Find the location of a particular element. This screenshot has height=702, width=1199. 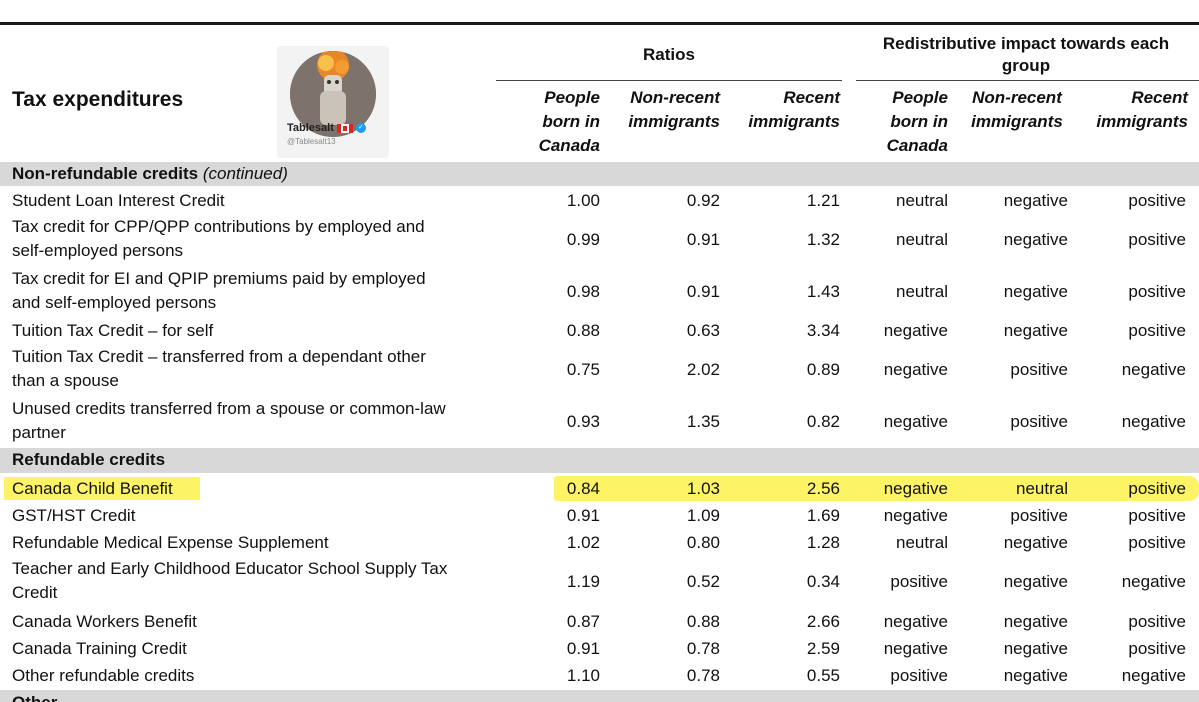

cell-ratio-nonrecent: 2.02 is located at coordinates (703, 369).